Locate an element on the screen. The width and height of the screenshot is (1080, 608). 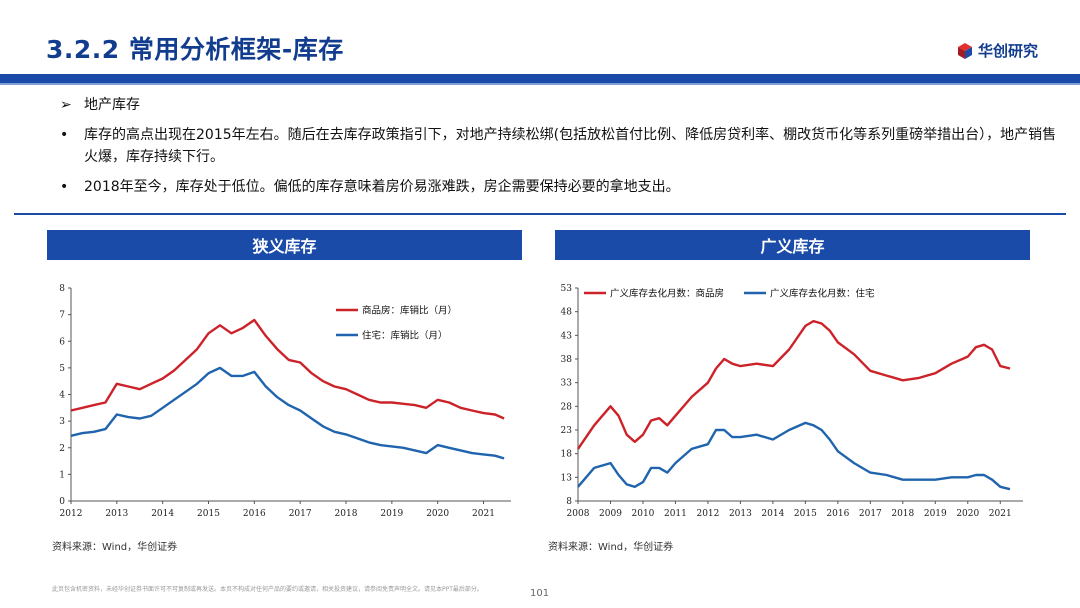
y-tick-label: 6 is located at coordinates (62, 342).